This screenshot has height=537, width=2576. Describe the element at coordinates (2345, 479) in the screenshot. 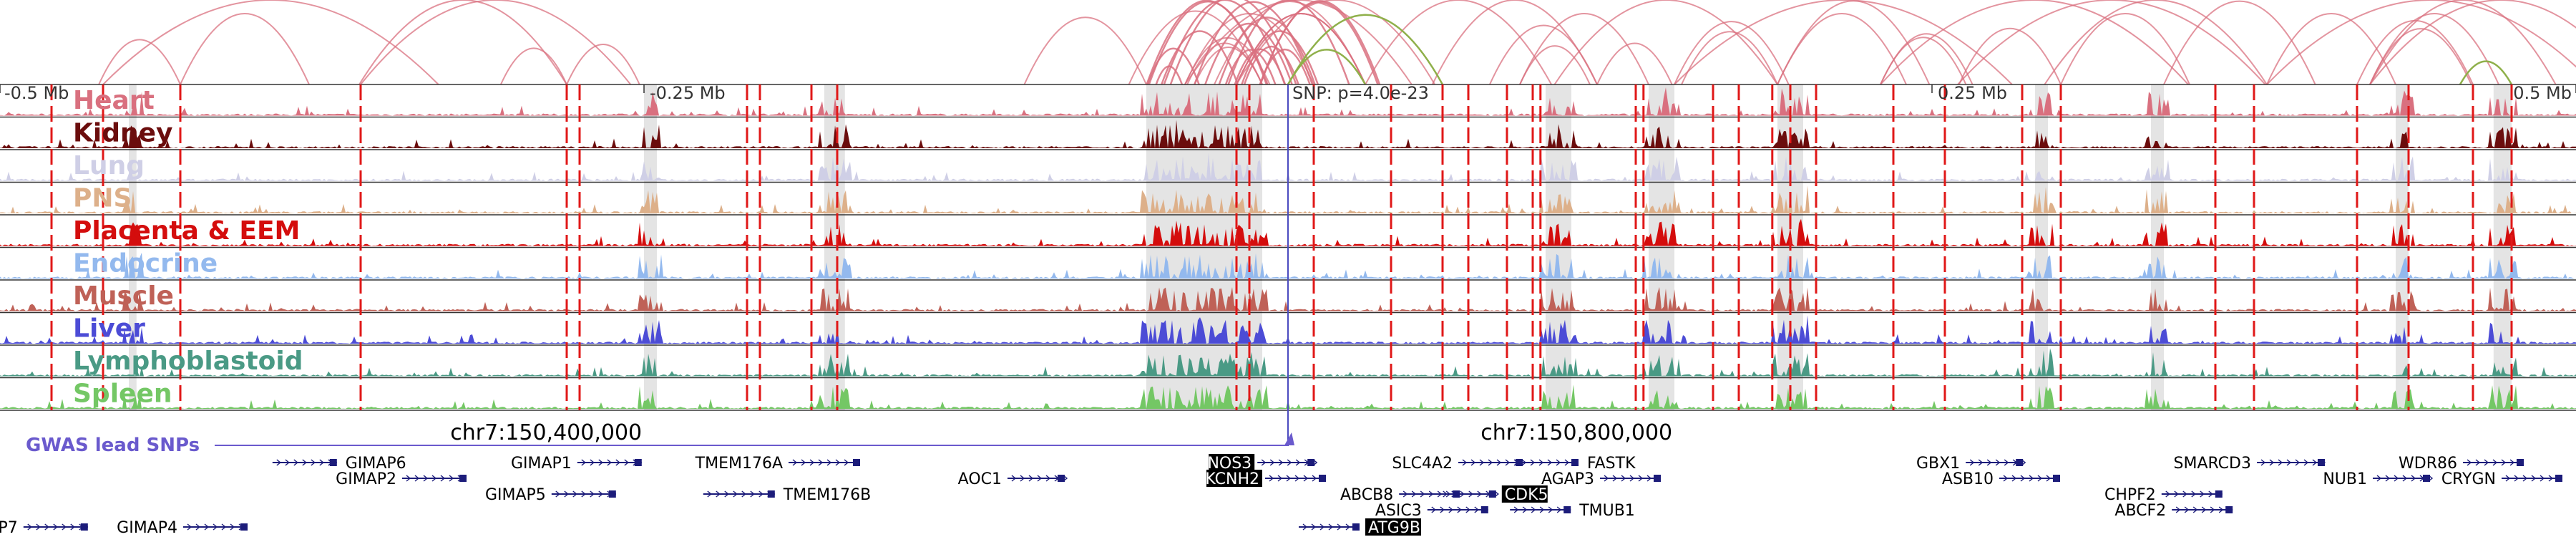

I see `gene-label: NUB1` at that location.